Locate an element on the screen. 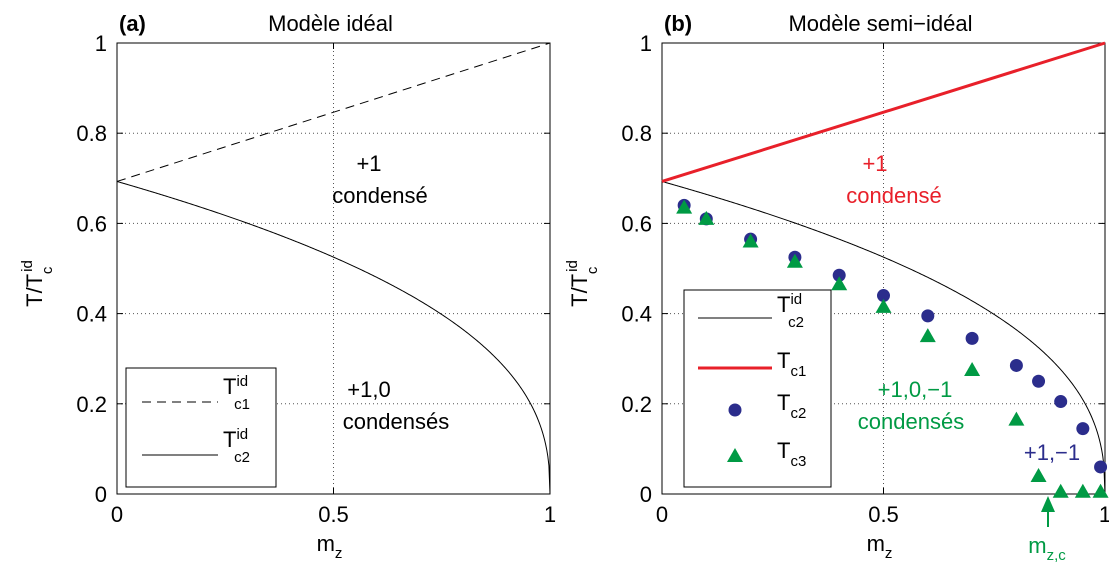 The height and width of the screenshot is (577, 1109). series-0-line is located at coordinates (333, 112).